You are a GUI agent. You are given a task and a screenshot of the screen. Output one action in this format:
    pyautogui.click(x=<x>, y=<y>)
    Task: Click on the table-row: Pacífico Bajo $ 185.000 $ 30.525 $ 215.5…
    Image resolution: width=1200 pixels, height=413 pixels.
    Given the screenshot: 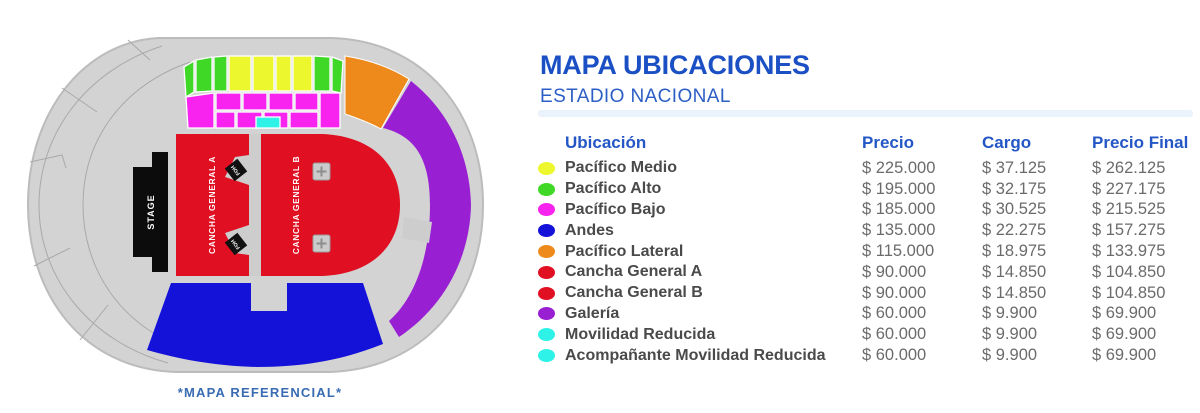 What is the action you would take?
    pyautogui.click(x=868, y=210)
    